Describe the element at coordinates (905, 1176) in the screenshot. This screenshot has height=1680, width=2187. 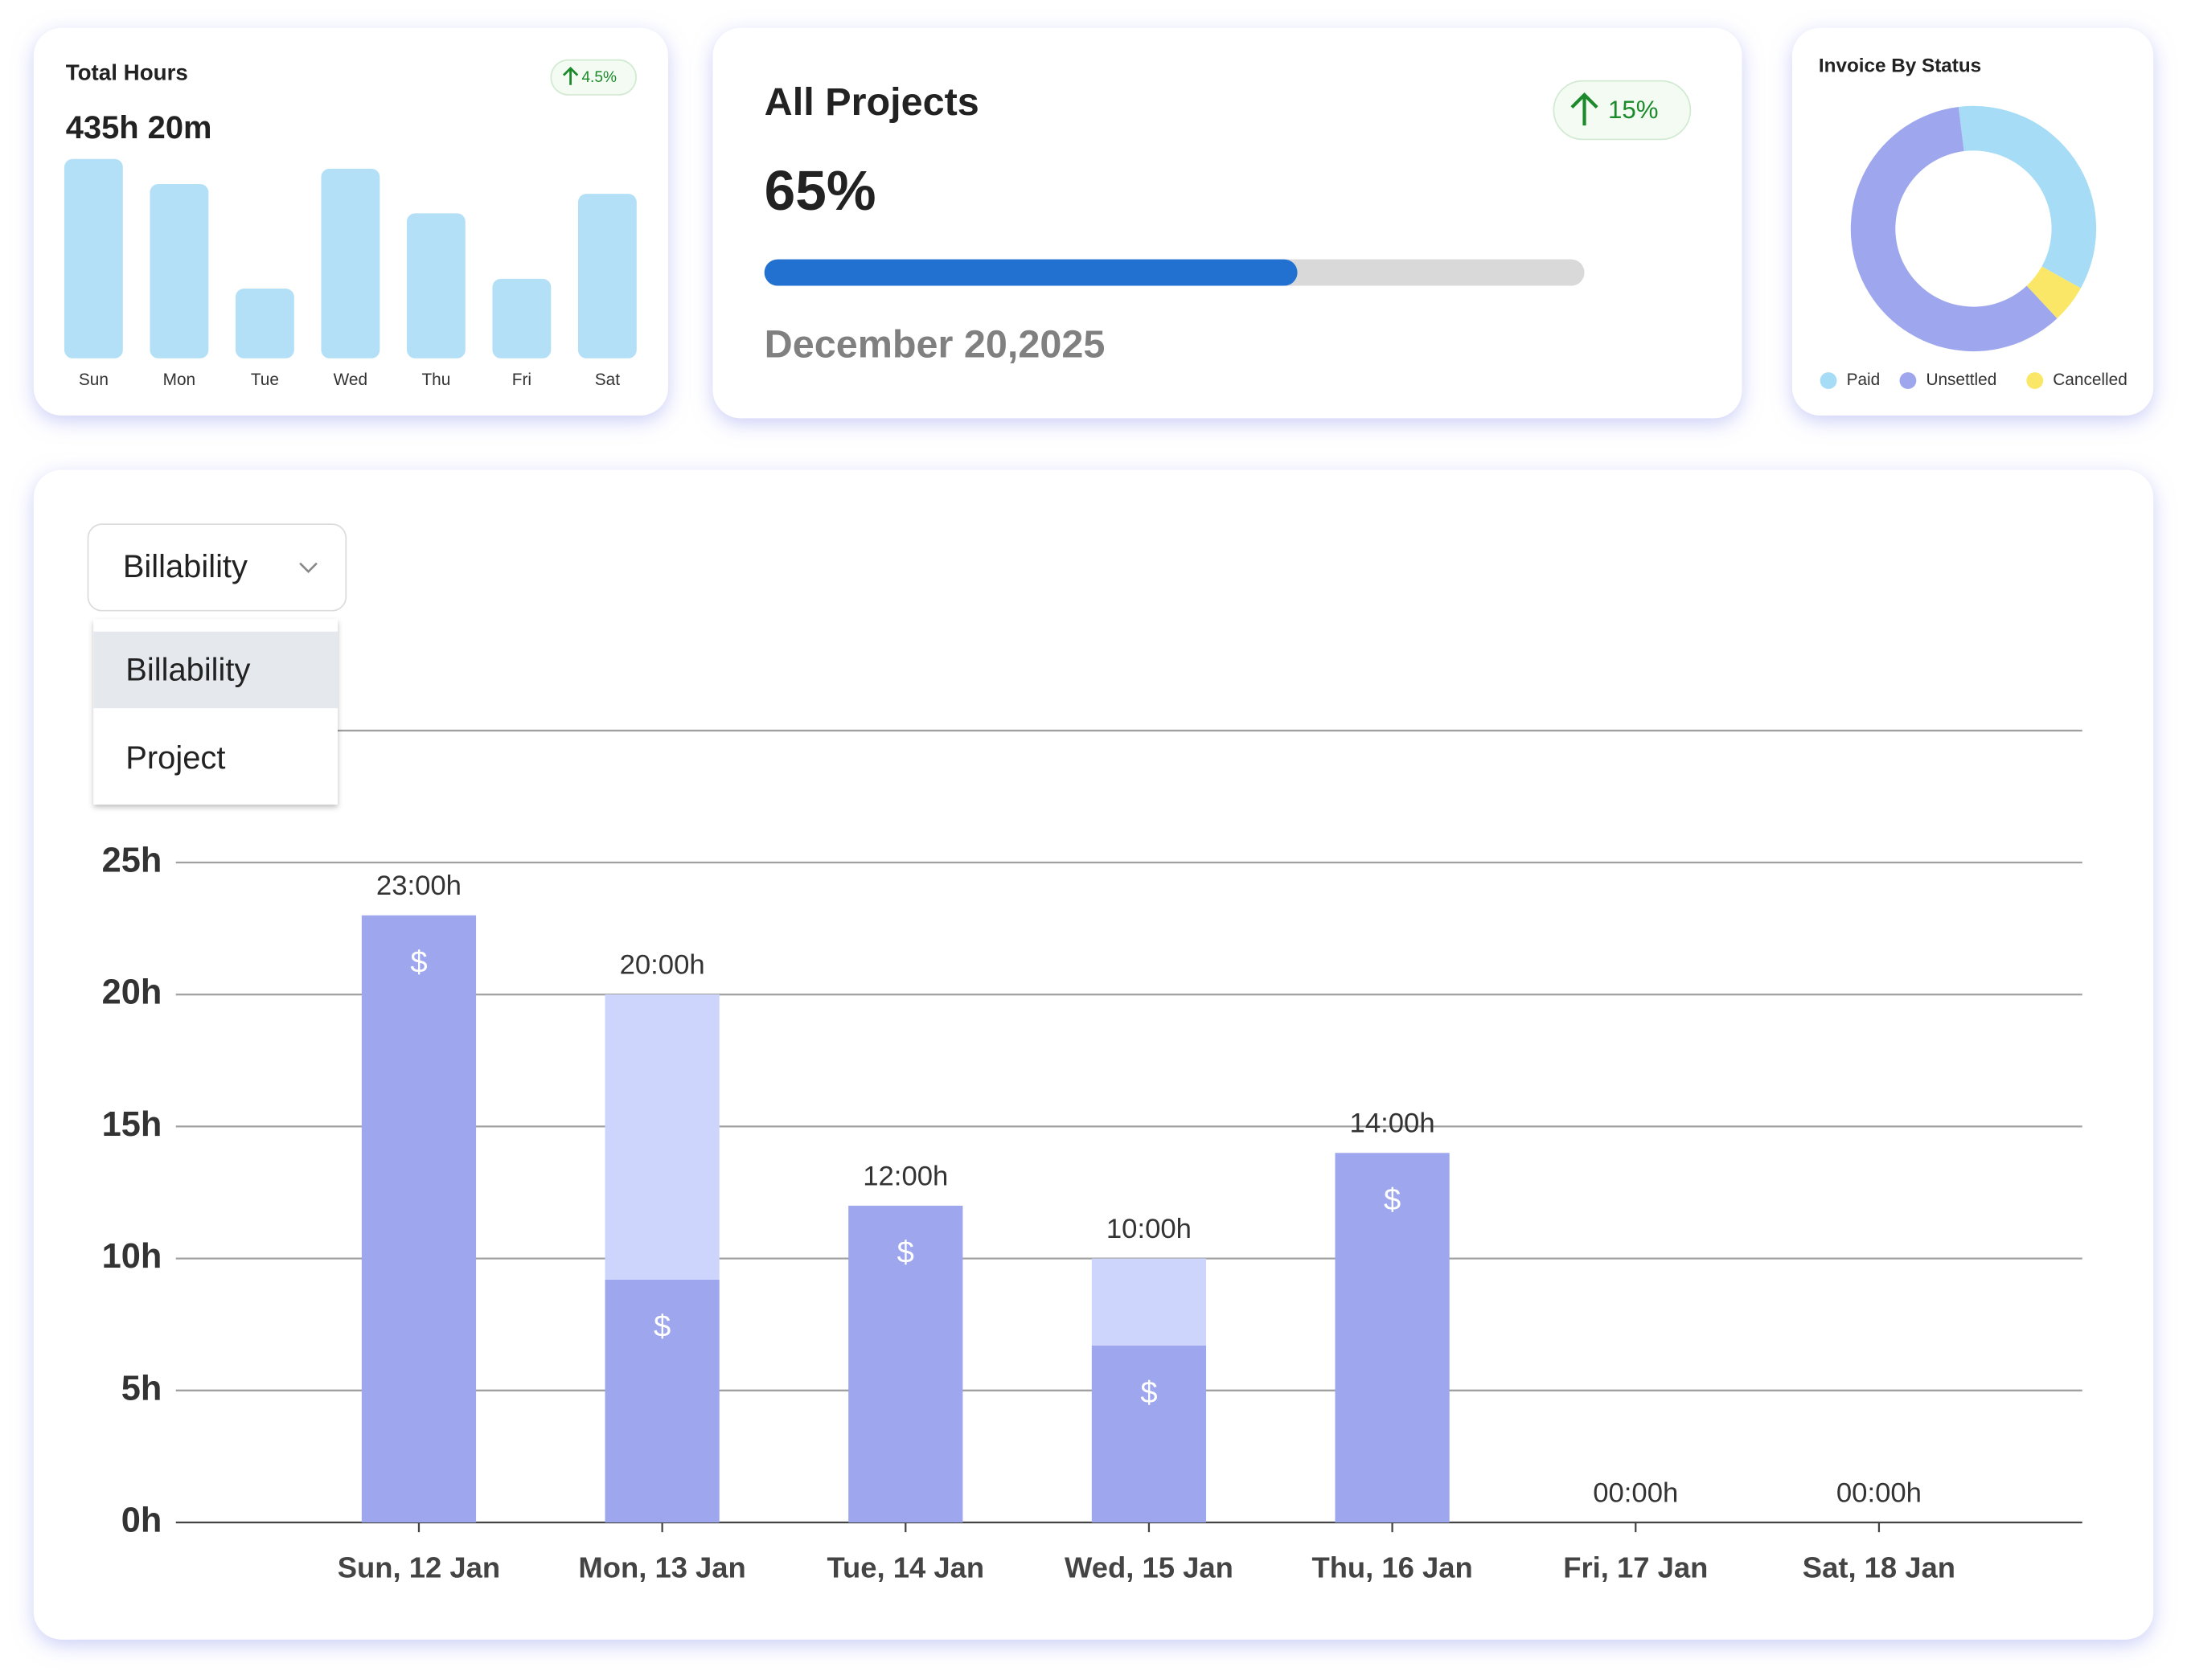
I see `total-label: 12:00h` at that location.